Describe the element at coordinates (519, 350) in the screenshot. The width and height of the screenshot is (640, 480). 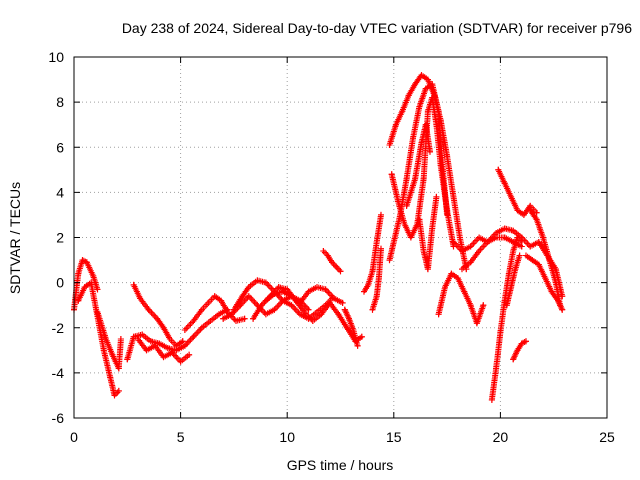
I see `series-track-z` at that location.